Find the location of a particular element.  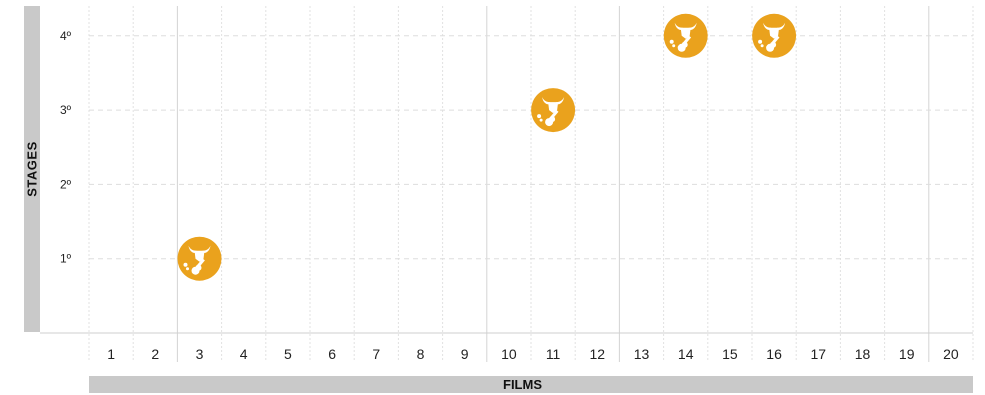

y-tick-label: 4º is located at coordinates (66, 36).